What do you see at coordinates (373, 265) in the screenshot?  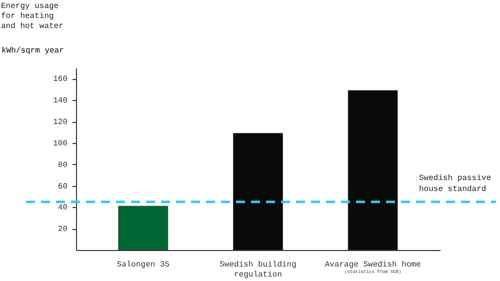 I see `x-tick-label: Avarage Swedish home` at bounding box center [373, 265].